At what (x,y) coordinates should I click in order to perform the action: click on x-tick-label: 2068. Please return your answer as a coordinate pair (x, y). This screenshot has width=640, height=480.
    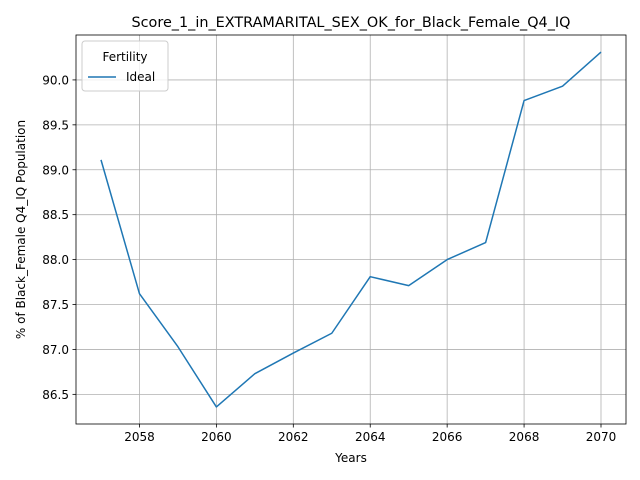
    Looking at the image, I should click on (524, 437).